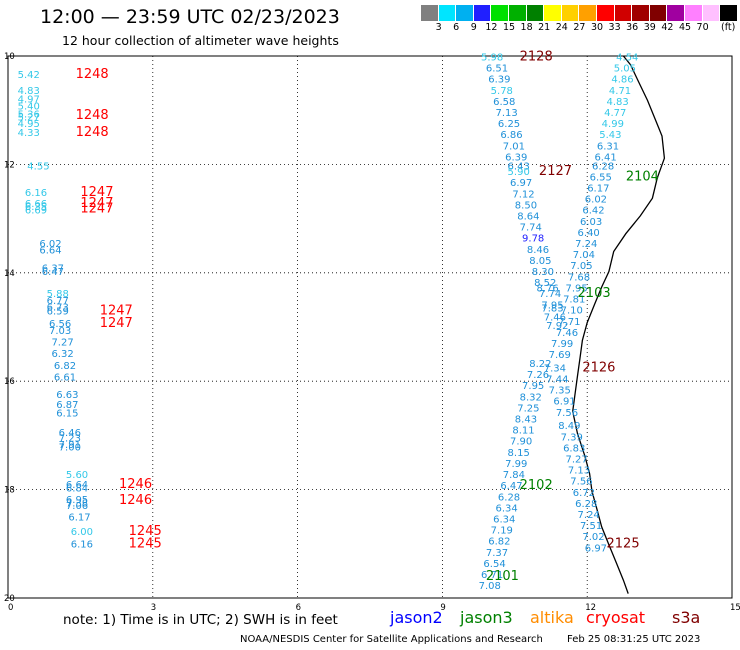 Image resolution: width=740 pixels, height=650 pixels. What do you see at coordinates (60, 331) in the screenshot?
I see `wave-height-value: 7.03` at bounding box center [60, 331].